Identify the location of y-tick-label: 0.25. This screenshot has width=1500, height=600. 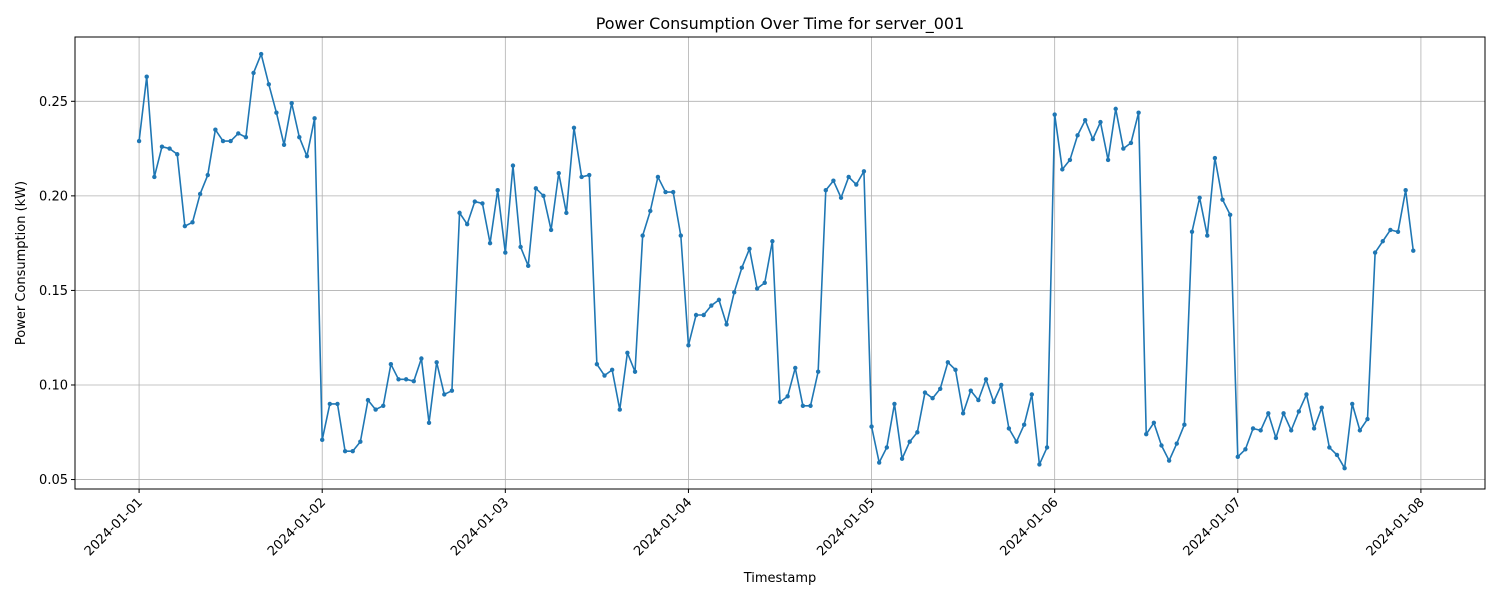
(53, 102).